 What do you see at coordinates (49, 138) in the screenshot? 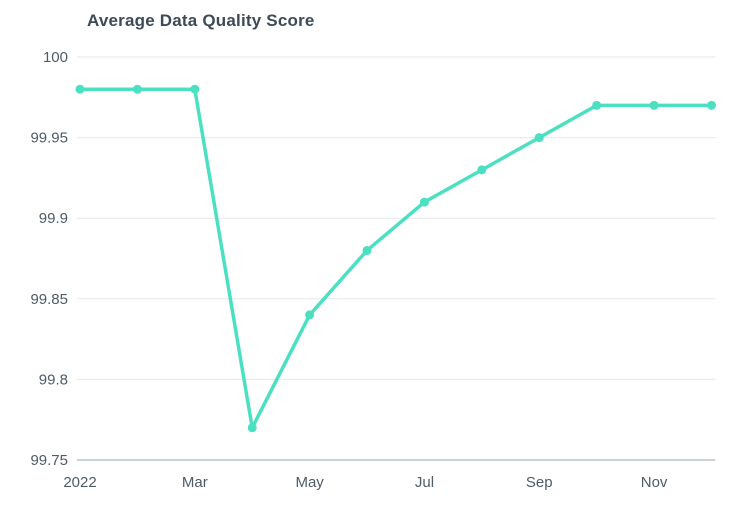
I see `y-tick-label: 99.95` at bounding box center [49, 138].